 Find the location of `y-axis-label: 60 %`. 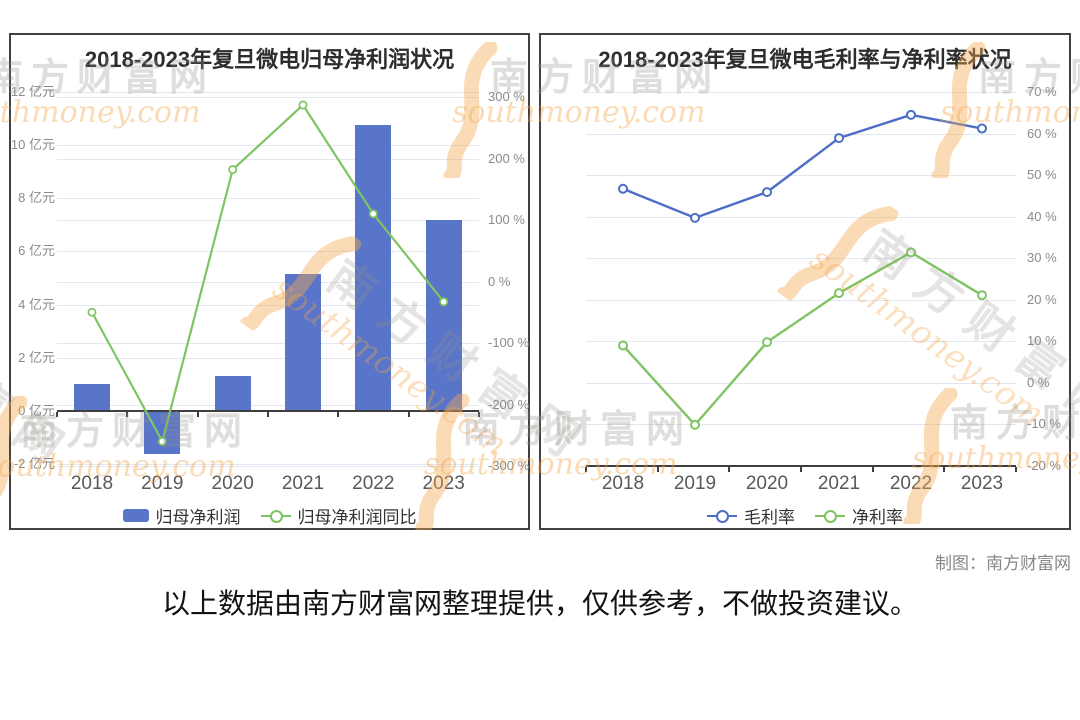

y-axis-label: 60 % is located at coordinates (1042, 133).